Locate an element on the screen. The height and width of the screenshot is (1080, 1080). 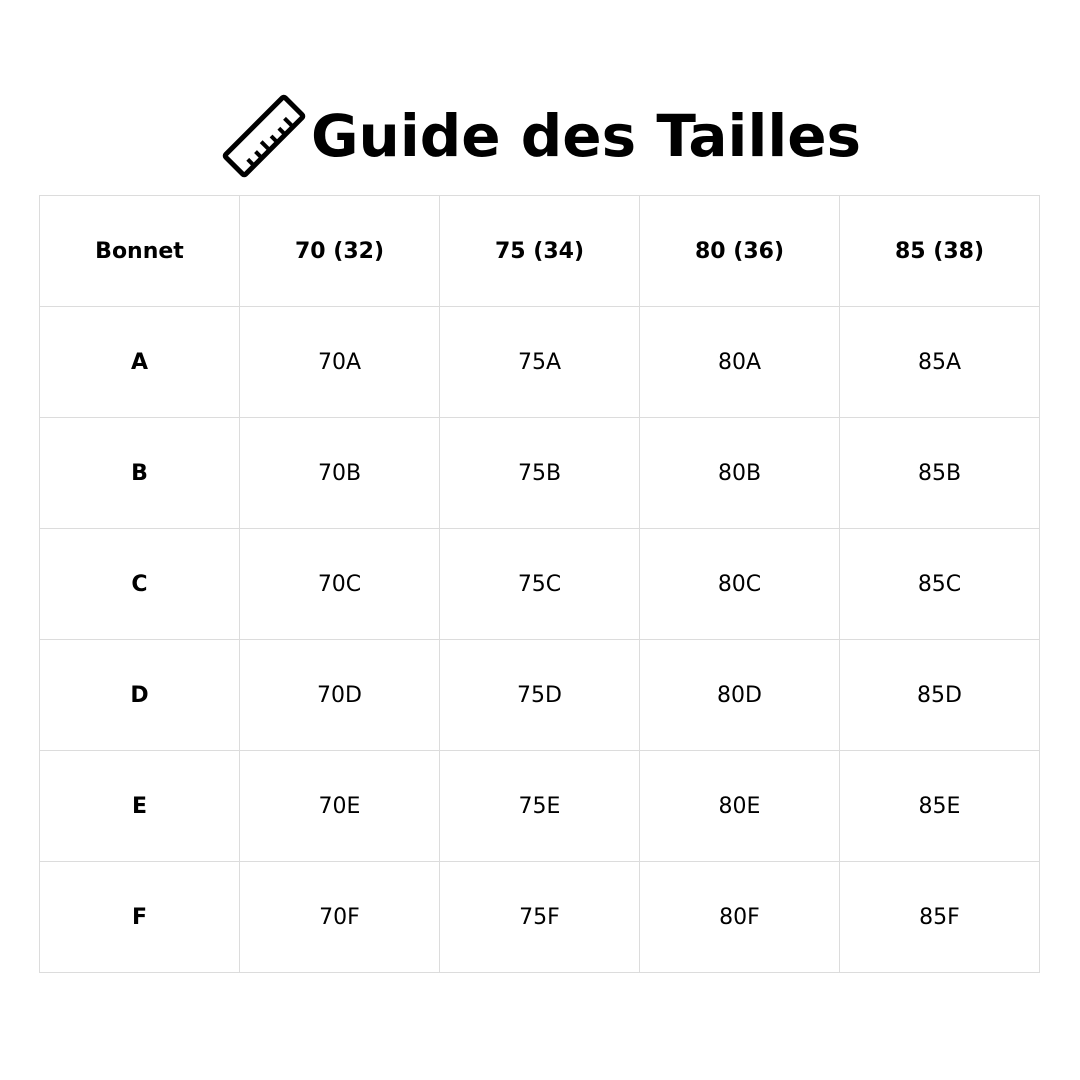
table-row: D 70D 75D 80D 85D is located at coordinates (539, 695).